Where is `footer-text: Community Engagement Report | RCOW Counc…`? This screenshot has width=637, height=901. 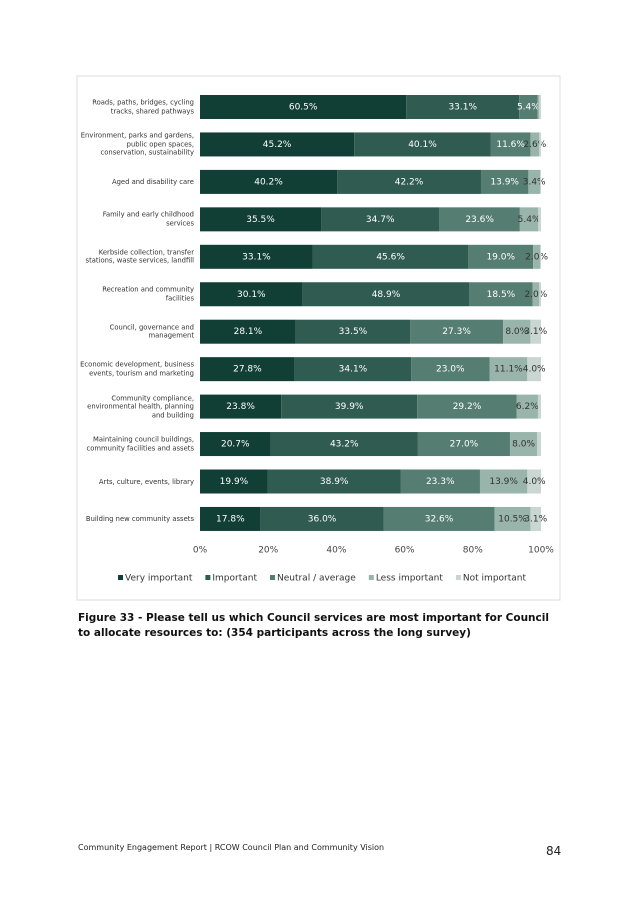
footer-text: Community Engagement Report | RCOW Counc… is located at coordinates (231, 847).